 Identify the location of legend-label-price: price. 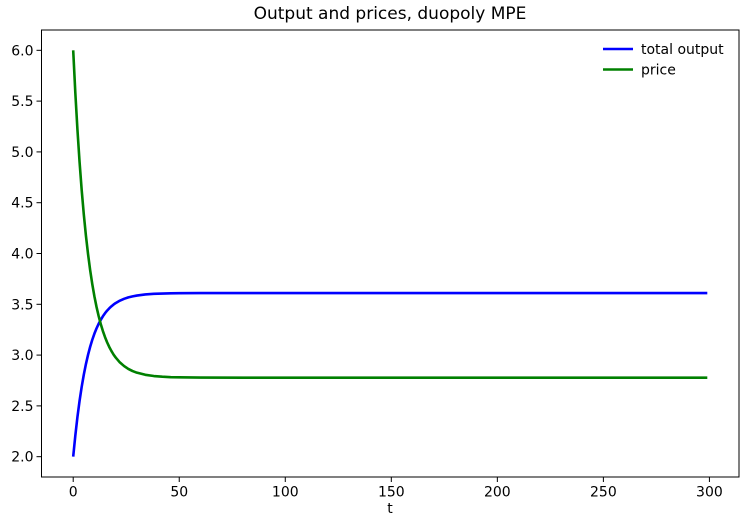
(658, 71).